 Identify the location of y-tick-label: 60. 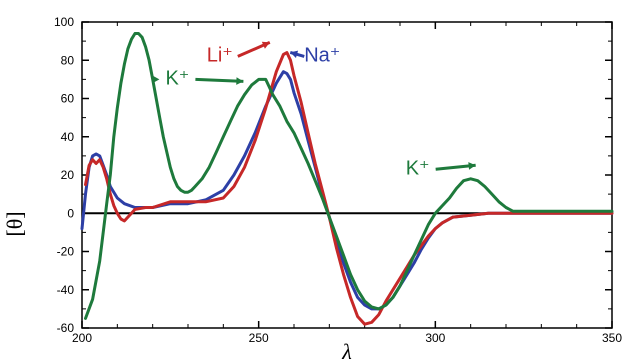
(68, 99).